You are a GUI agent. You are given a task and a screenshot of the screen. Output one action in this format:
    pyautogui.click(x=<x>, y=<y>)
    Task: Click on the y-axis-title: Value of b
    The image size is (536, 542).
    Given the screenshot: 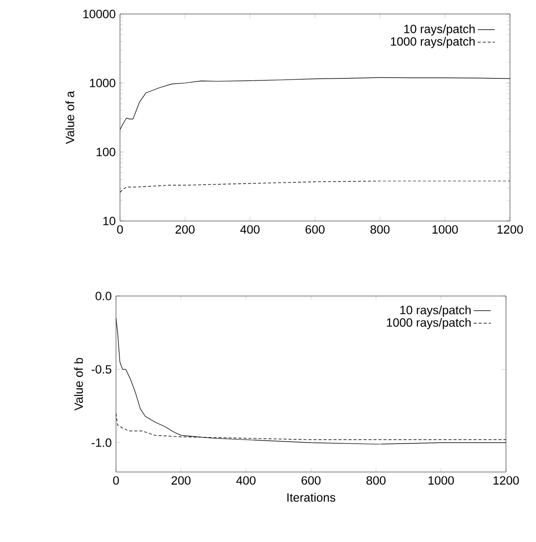 What is the action you would take?
    pyautogui.click(x=78, y=384)
    